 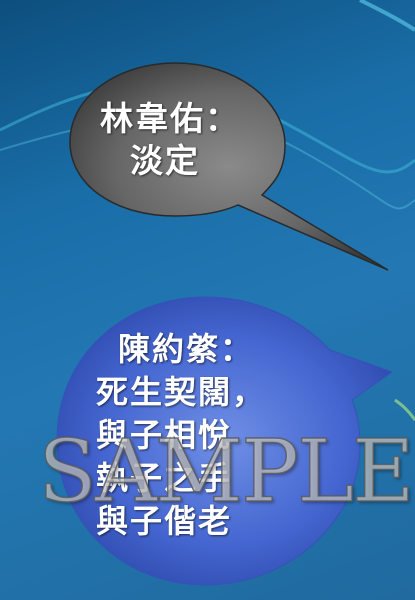 What do you see at coordinates (170, 118) in the screenshot?
I see `quote-1-speaker: 林韋佑：` at bounding box center [170, 118].